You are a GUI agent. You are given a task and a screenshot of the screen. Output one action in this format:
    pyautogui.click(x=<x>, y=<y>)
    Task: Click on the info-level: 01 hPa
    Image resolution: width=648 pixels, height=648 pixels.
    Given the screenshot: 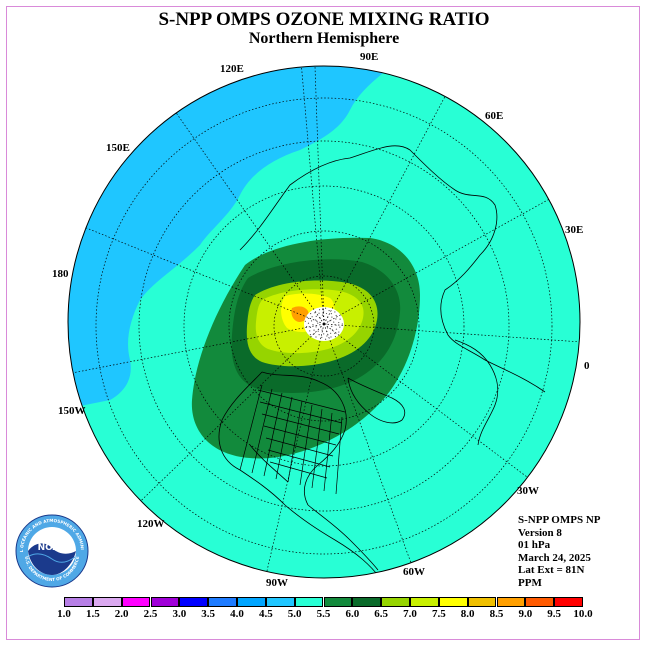 What is the action you would take?
    pyautogui.click(x=534, y=545)
    